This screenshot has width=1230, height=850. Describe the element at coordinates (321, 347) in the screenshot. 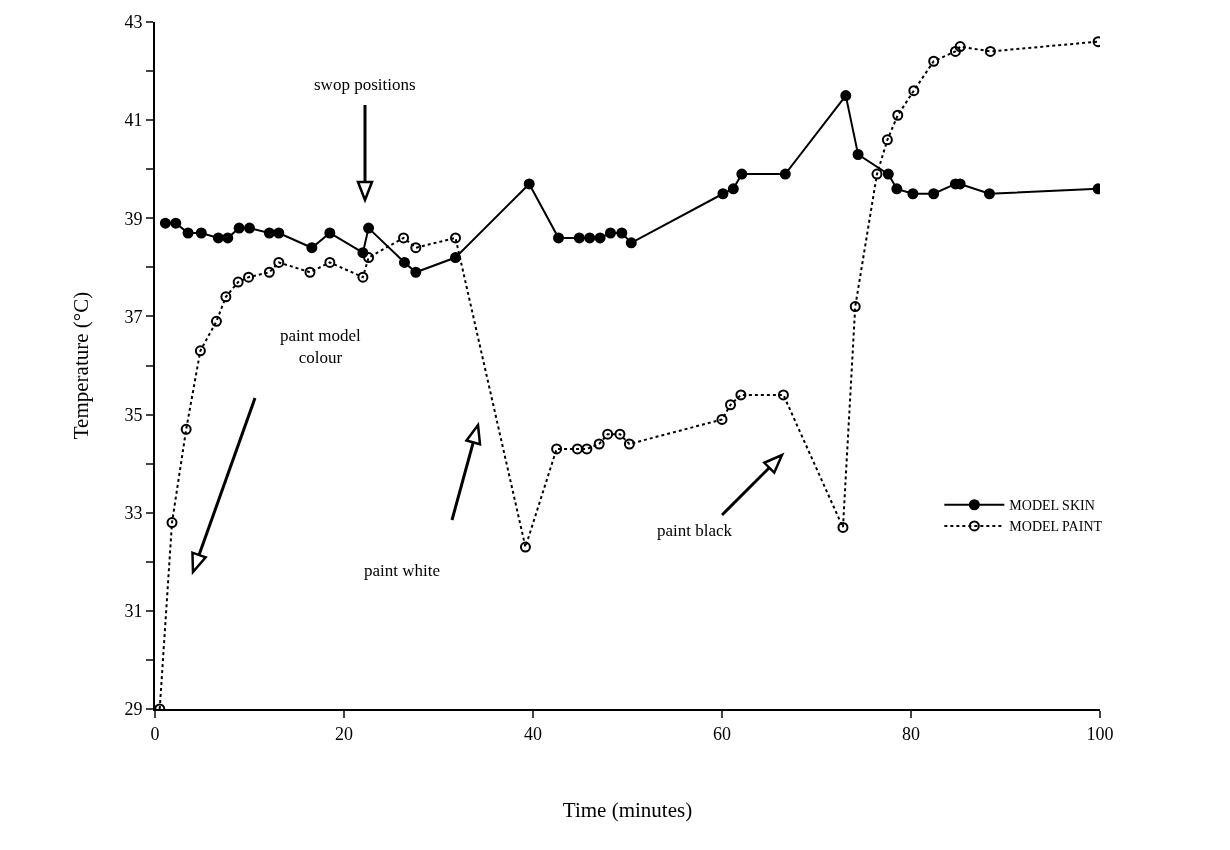

I see `annotation: paint model colour` at that location.